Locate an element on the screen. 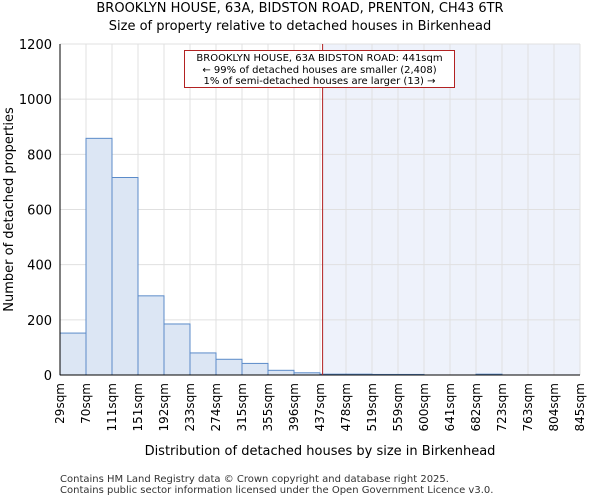  x-tick-label: 845sqm is located at coordinates (580, 407).